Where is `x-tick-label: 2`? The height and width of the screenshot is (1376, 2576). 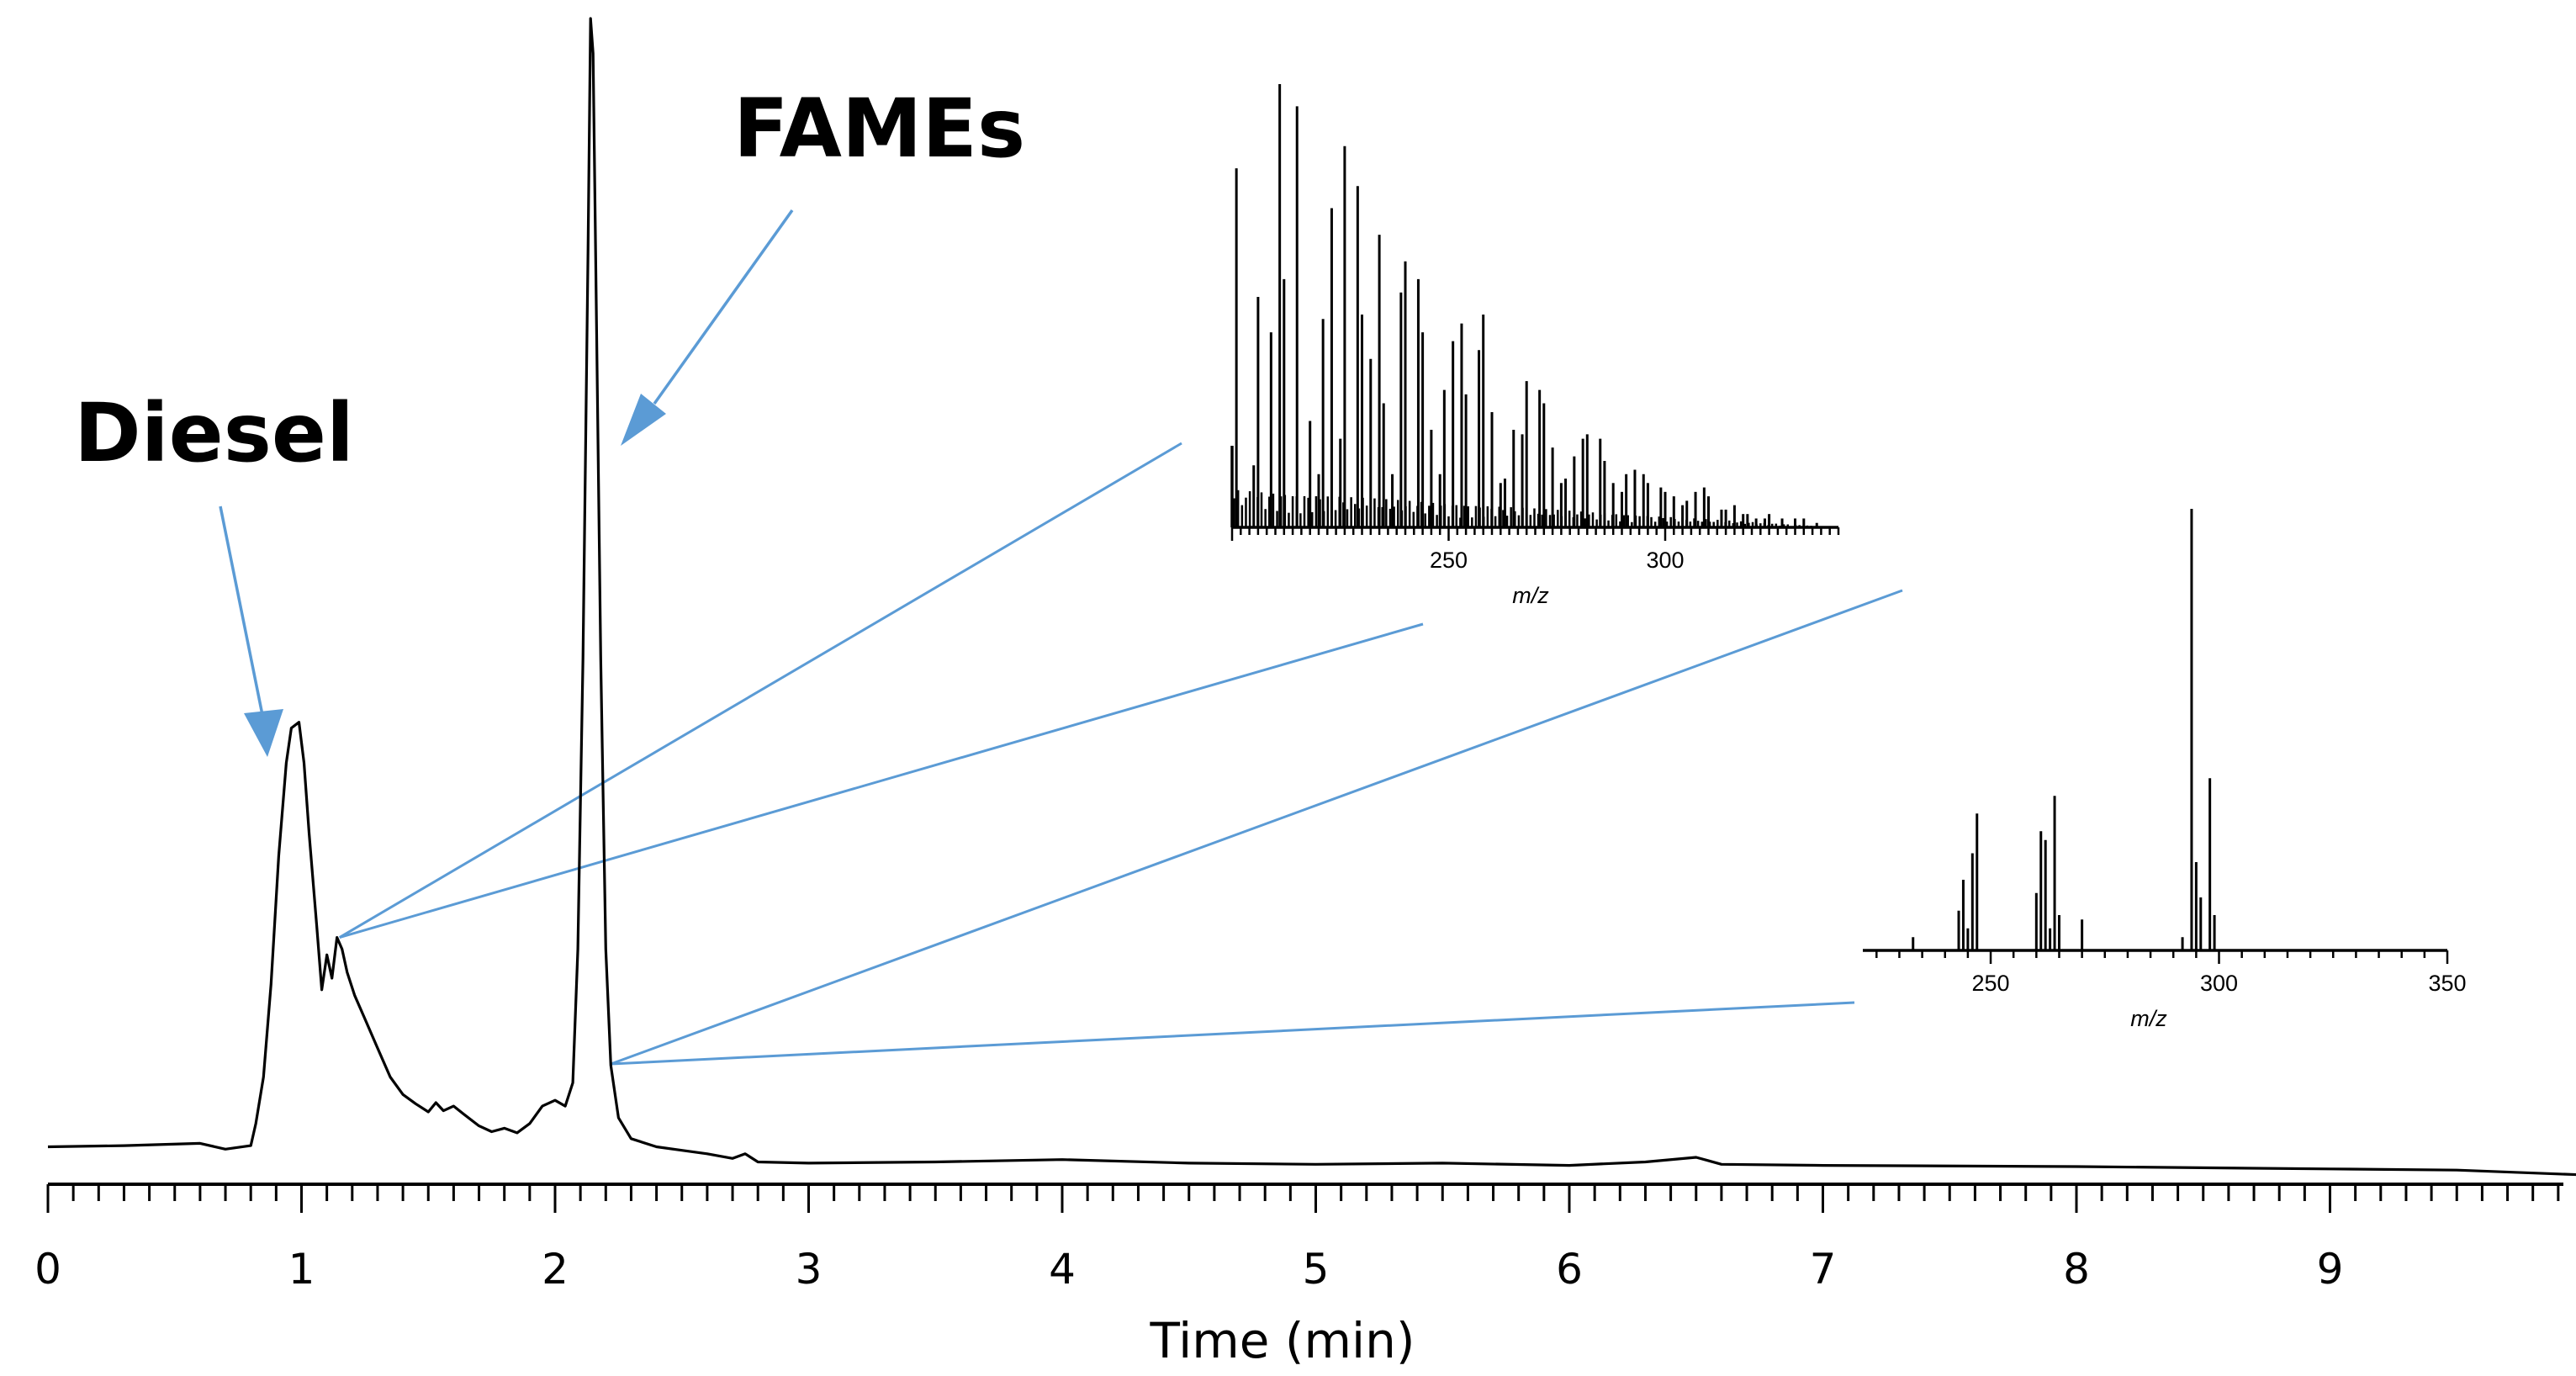
x-tick-label: 2 is located at coordinates (555, 1269).